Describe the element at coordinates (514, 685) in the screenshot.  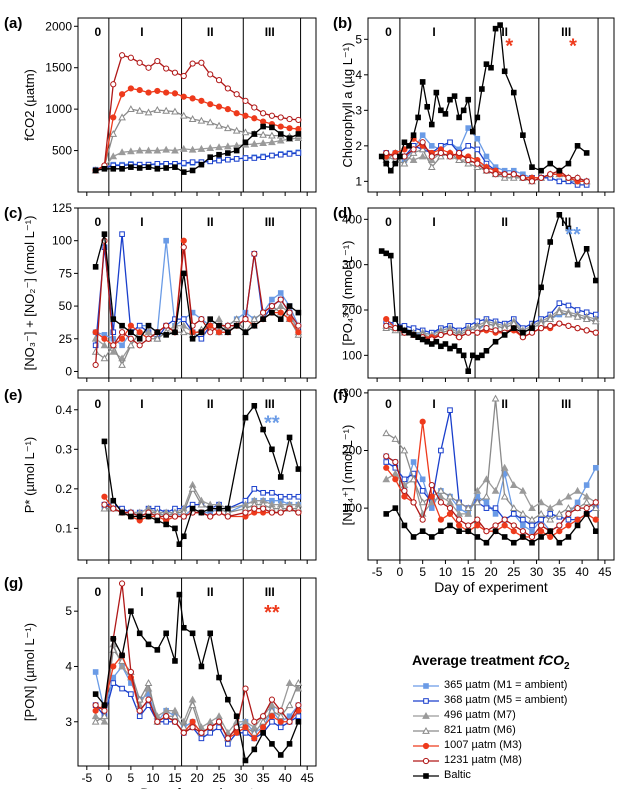
I see `legend-item-M1: 365 µatm (M1 = ambient)` at that location.